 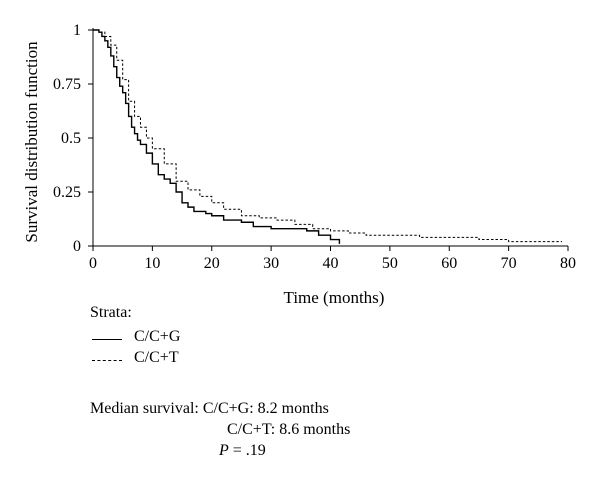 What do you see at coordinates (271, 263) in the screenshot?
I see `x-tick-label: 30` at bounding box center [271, 263].